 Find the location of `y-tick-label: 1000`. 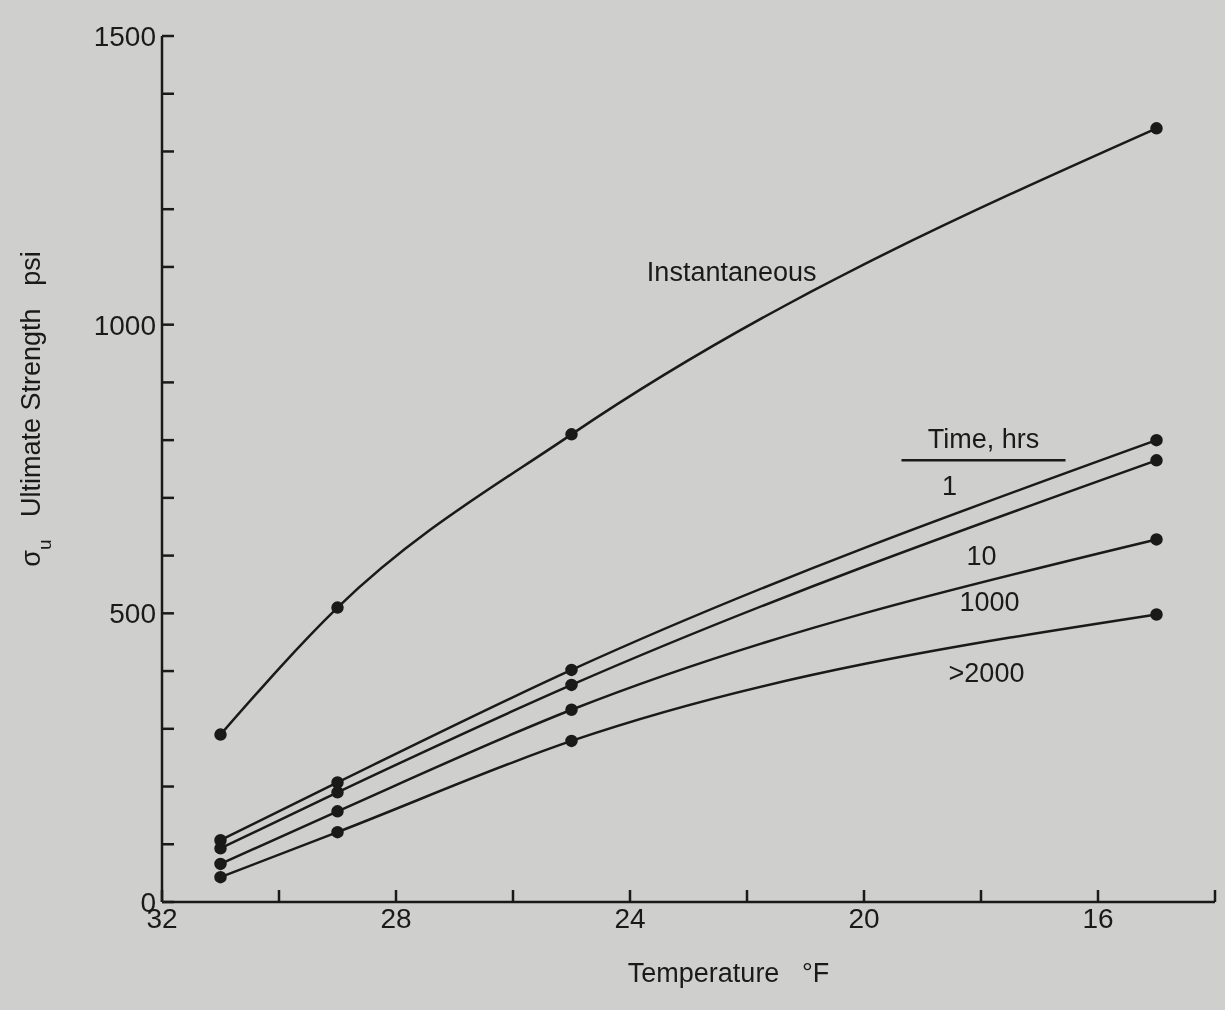

y-tick-label: 1000 is located at coordinates (124, 325).